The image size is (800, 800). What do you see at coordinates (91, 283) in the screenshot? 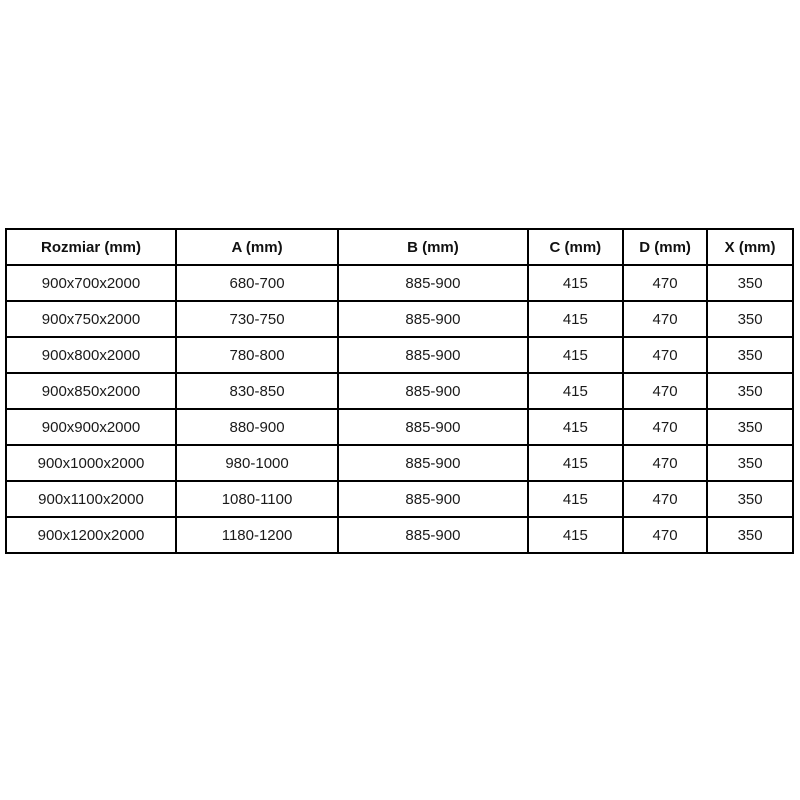
I see `cell-rozmiar: 900x700x2000` at bounding box center [91, 283].